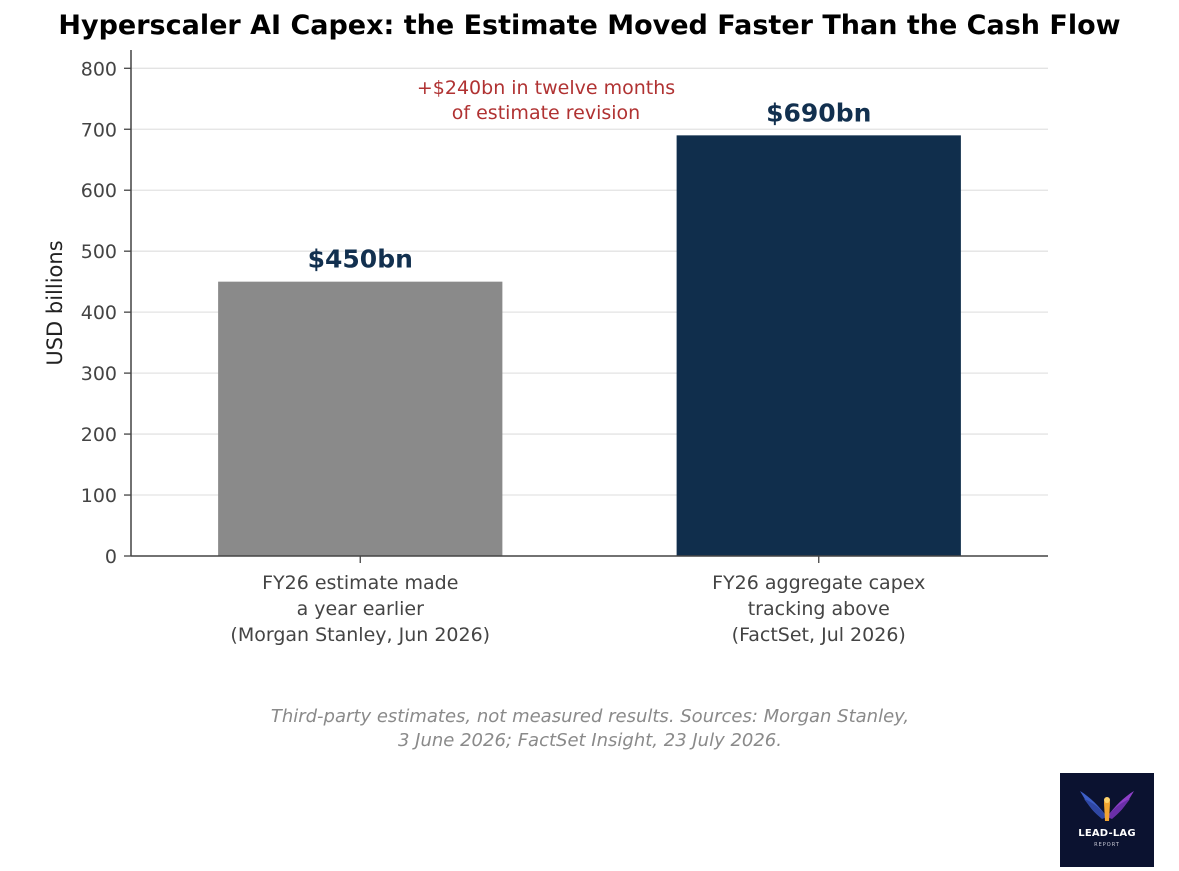 The width and height of the screenshot is (1179, 871). I want to click on logo-text: LEAD-LAG, so click(1107, 833).